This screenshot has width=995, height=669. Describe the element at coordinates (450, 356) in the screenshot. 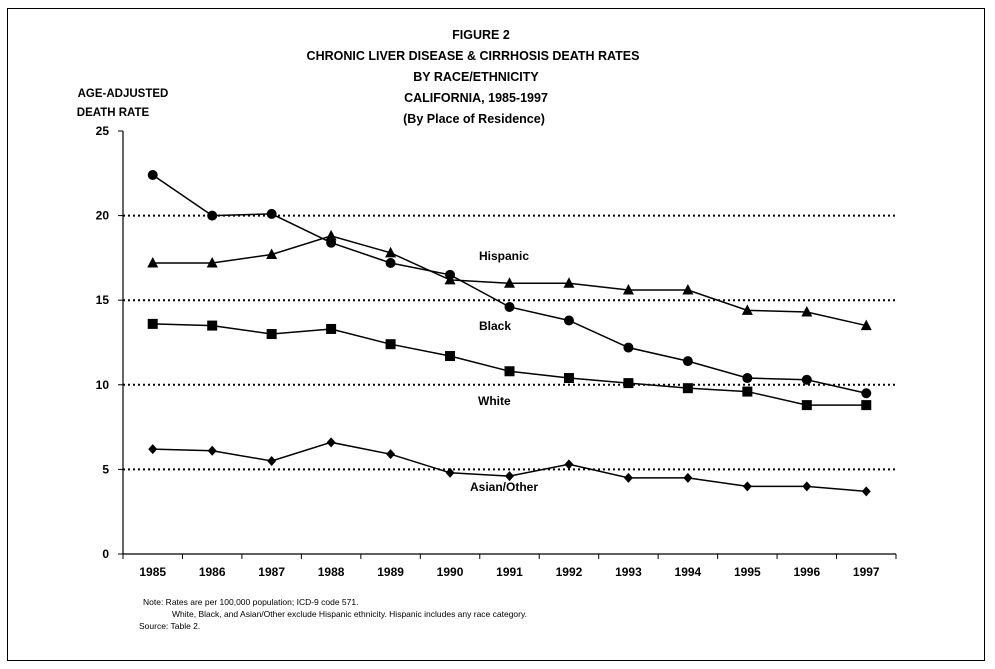

I see `data-point-white-1990` at that location.